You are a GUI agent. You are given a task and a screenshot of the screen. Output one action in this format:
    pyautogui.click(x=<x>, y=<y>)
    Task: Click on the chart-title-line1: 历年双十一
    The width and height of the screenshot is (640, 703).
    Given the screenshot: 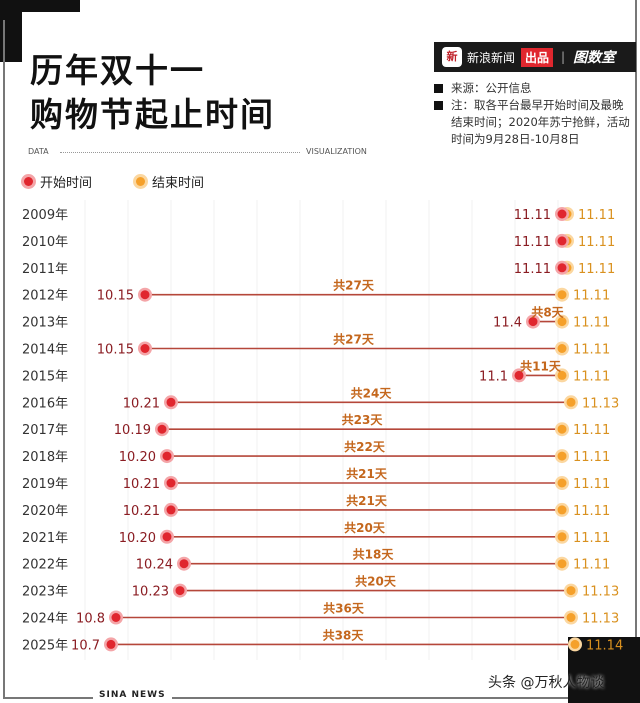 What is the action you would take?
    pyautogui.click(x=117, y=70)
    